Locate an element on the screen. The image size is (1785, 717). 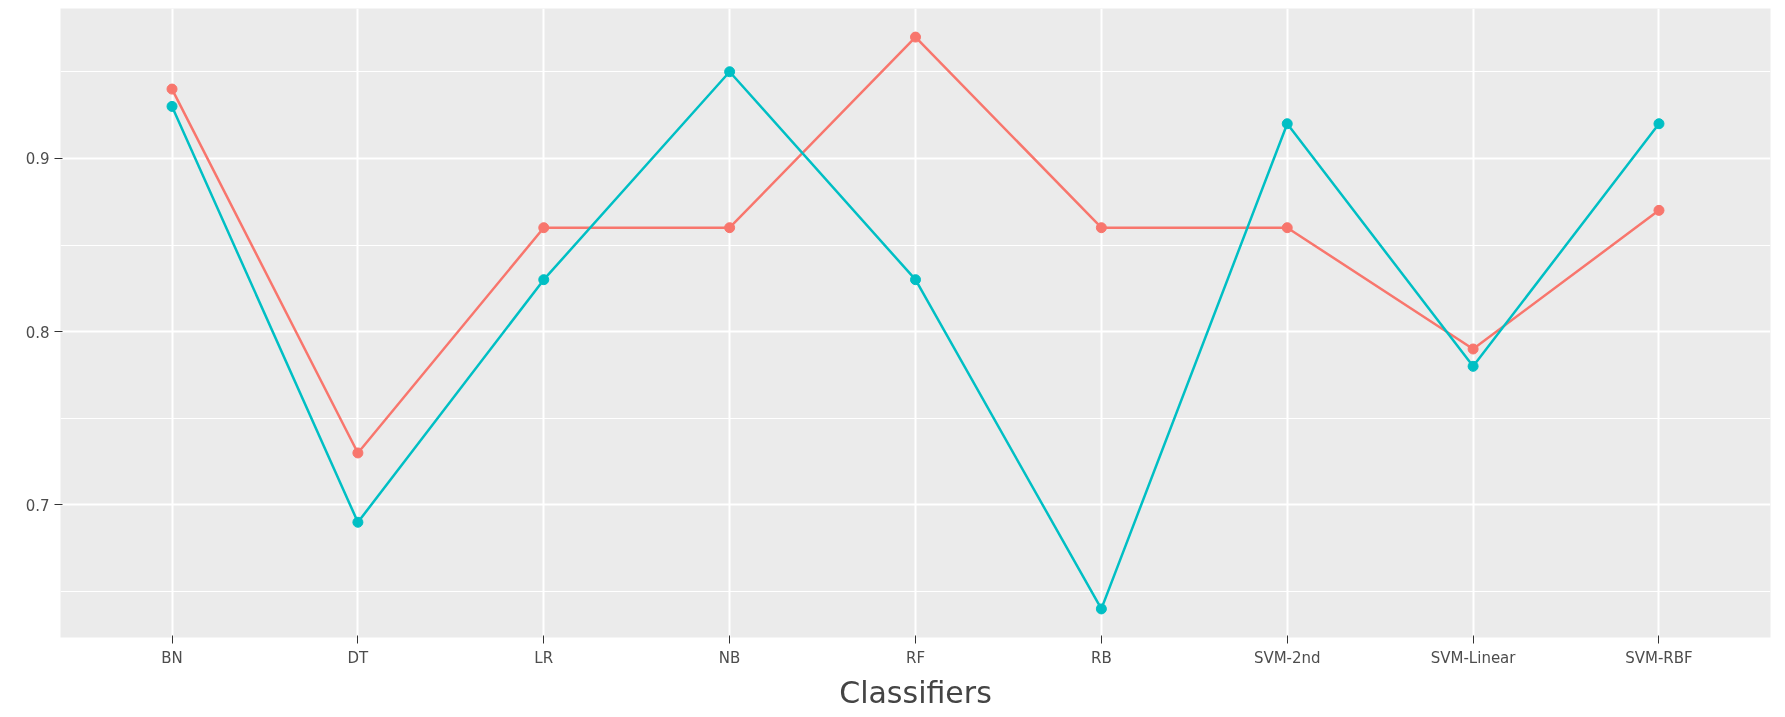
y-tick-label: 0.8 is located at coordinates (37, 332).